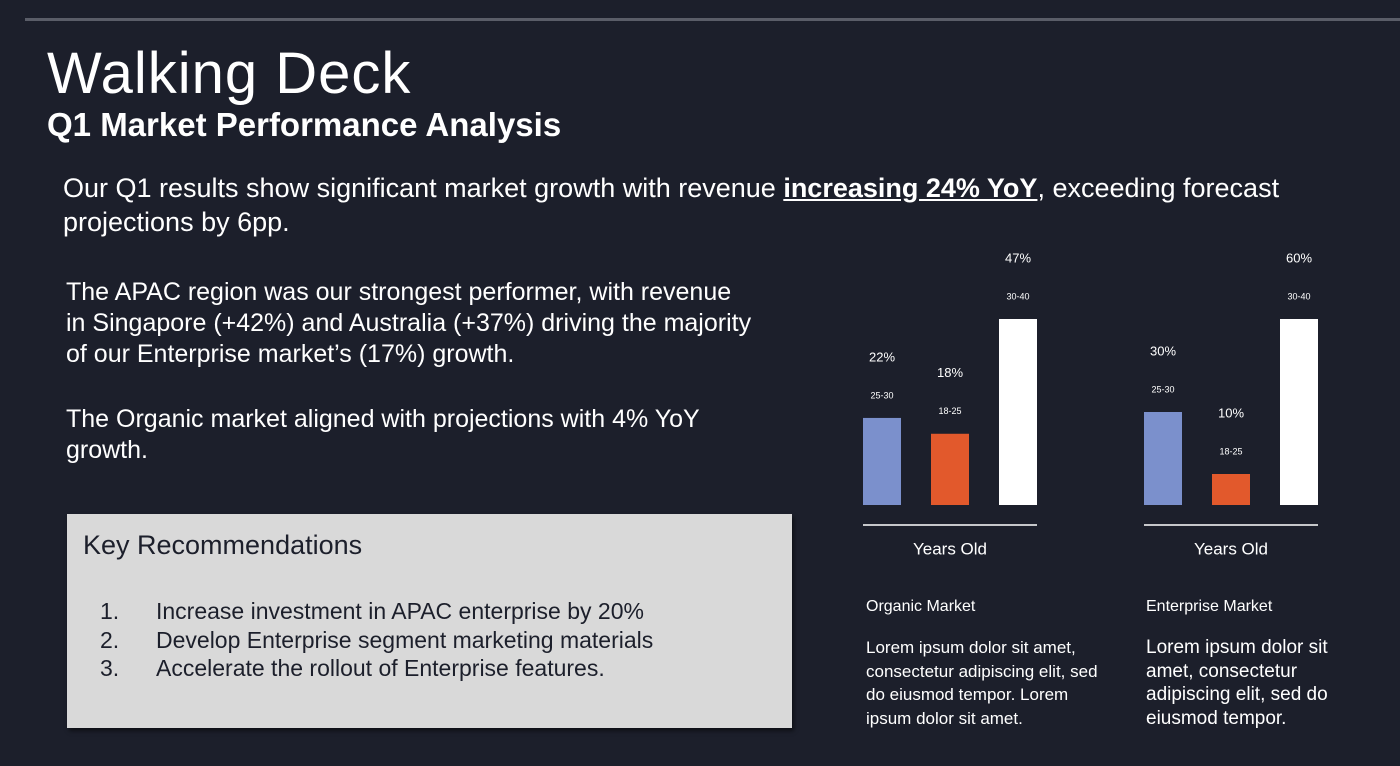 The width and height of the screenshot is (1400, 766). Describe the element at coordinates (110, 611) in the screenshot. I see `item-number: 1.` at that location.